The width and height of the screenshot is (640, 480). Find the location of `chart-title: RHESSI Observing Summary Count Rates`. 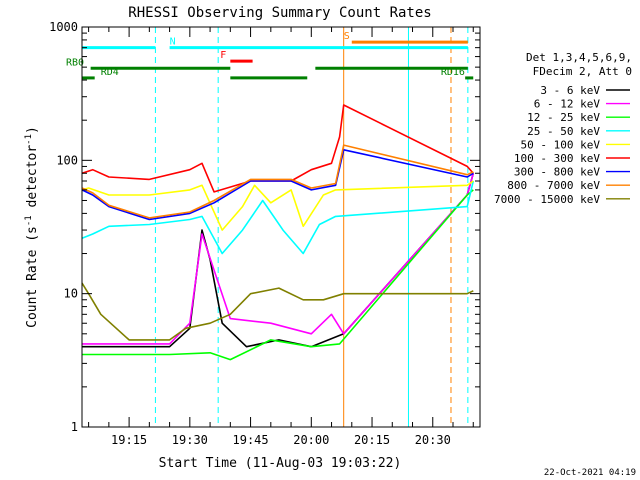

chart-title: RHESSI Observing Summary Count Rates is located at coordinates (279, 13).